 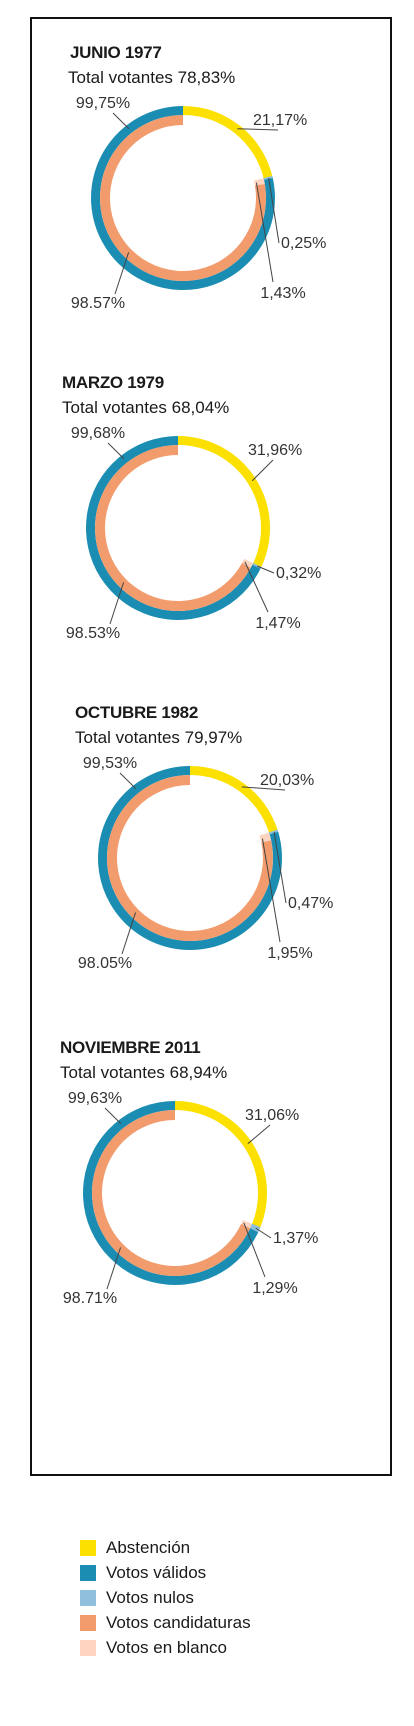 I want to click on abstention-label: 21,17%, so click(x=280, y=120).